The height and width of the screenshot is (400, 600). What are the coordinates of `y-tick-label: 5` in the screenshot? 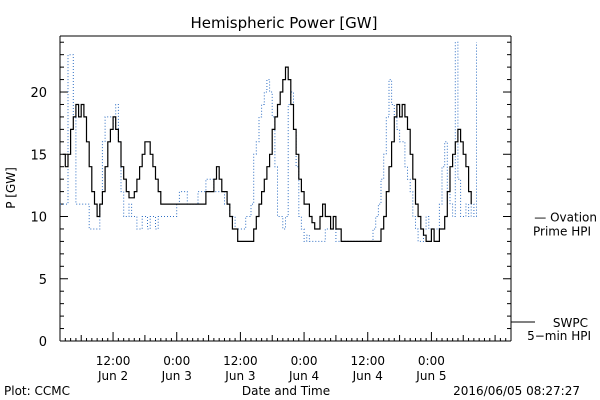 It's located at (43, 280).